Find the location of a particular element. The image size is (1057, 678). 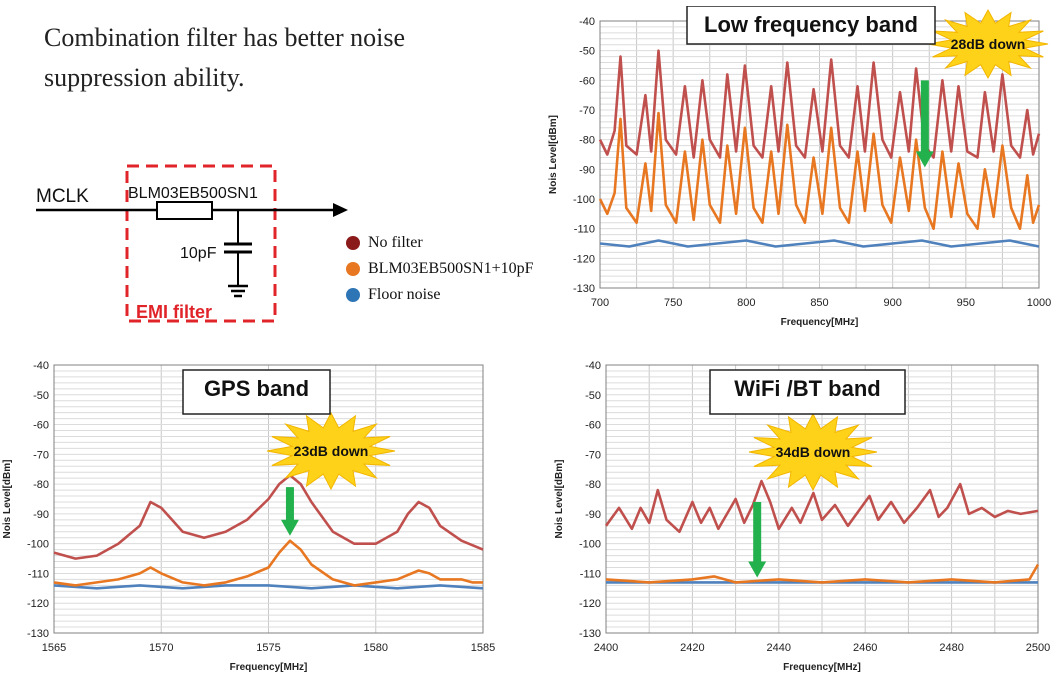

emi-filter-label: EMI filter is located at coordinates (174, 312).